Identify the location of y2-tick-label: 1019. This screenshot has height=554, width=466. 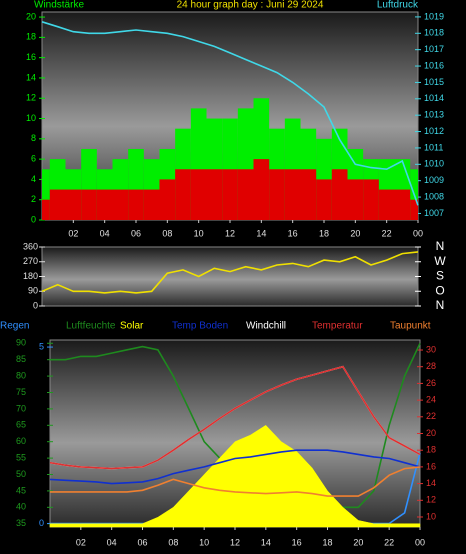
(434, 16).